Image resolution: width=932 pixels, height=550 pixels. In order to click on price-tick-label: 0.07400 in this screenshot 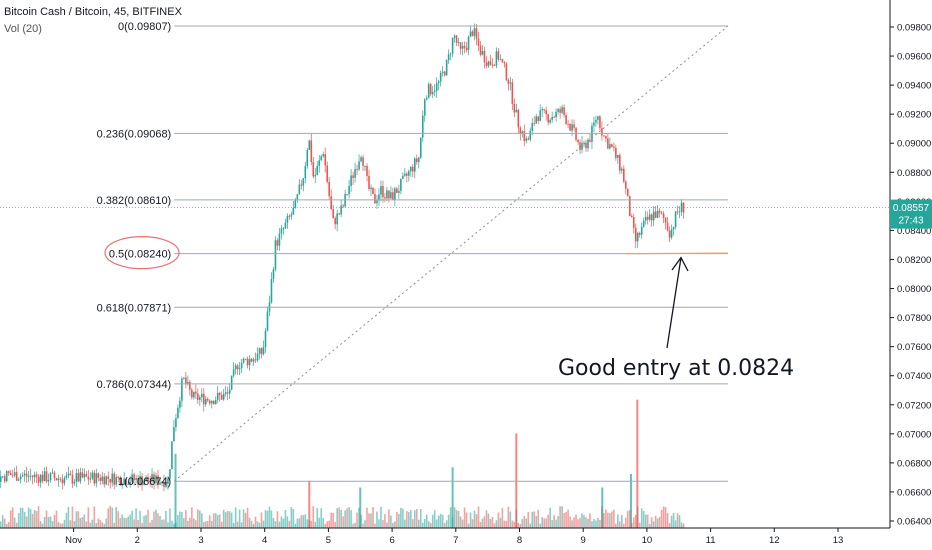, I will do `click(914, 376)`.